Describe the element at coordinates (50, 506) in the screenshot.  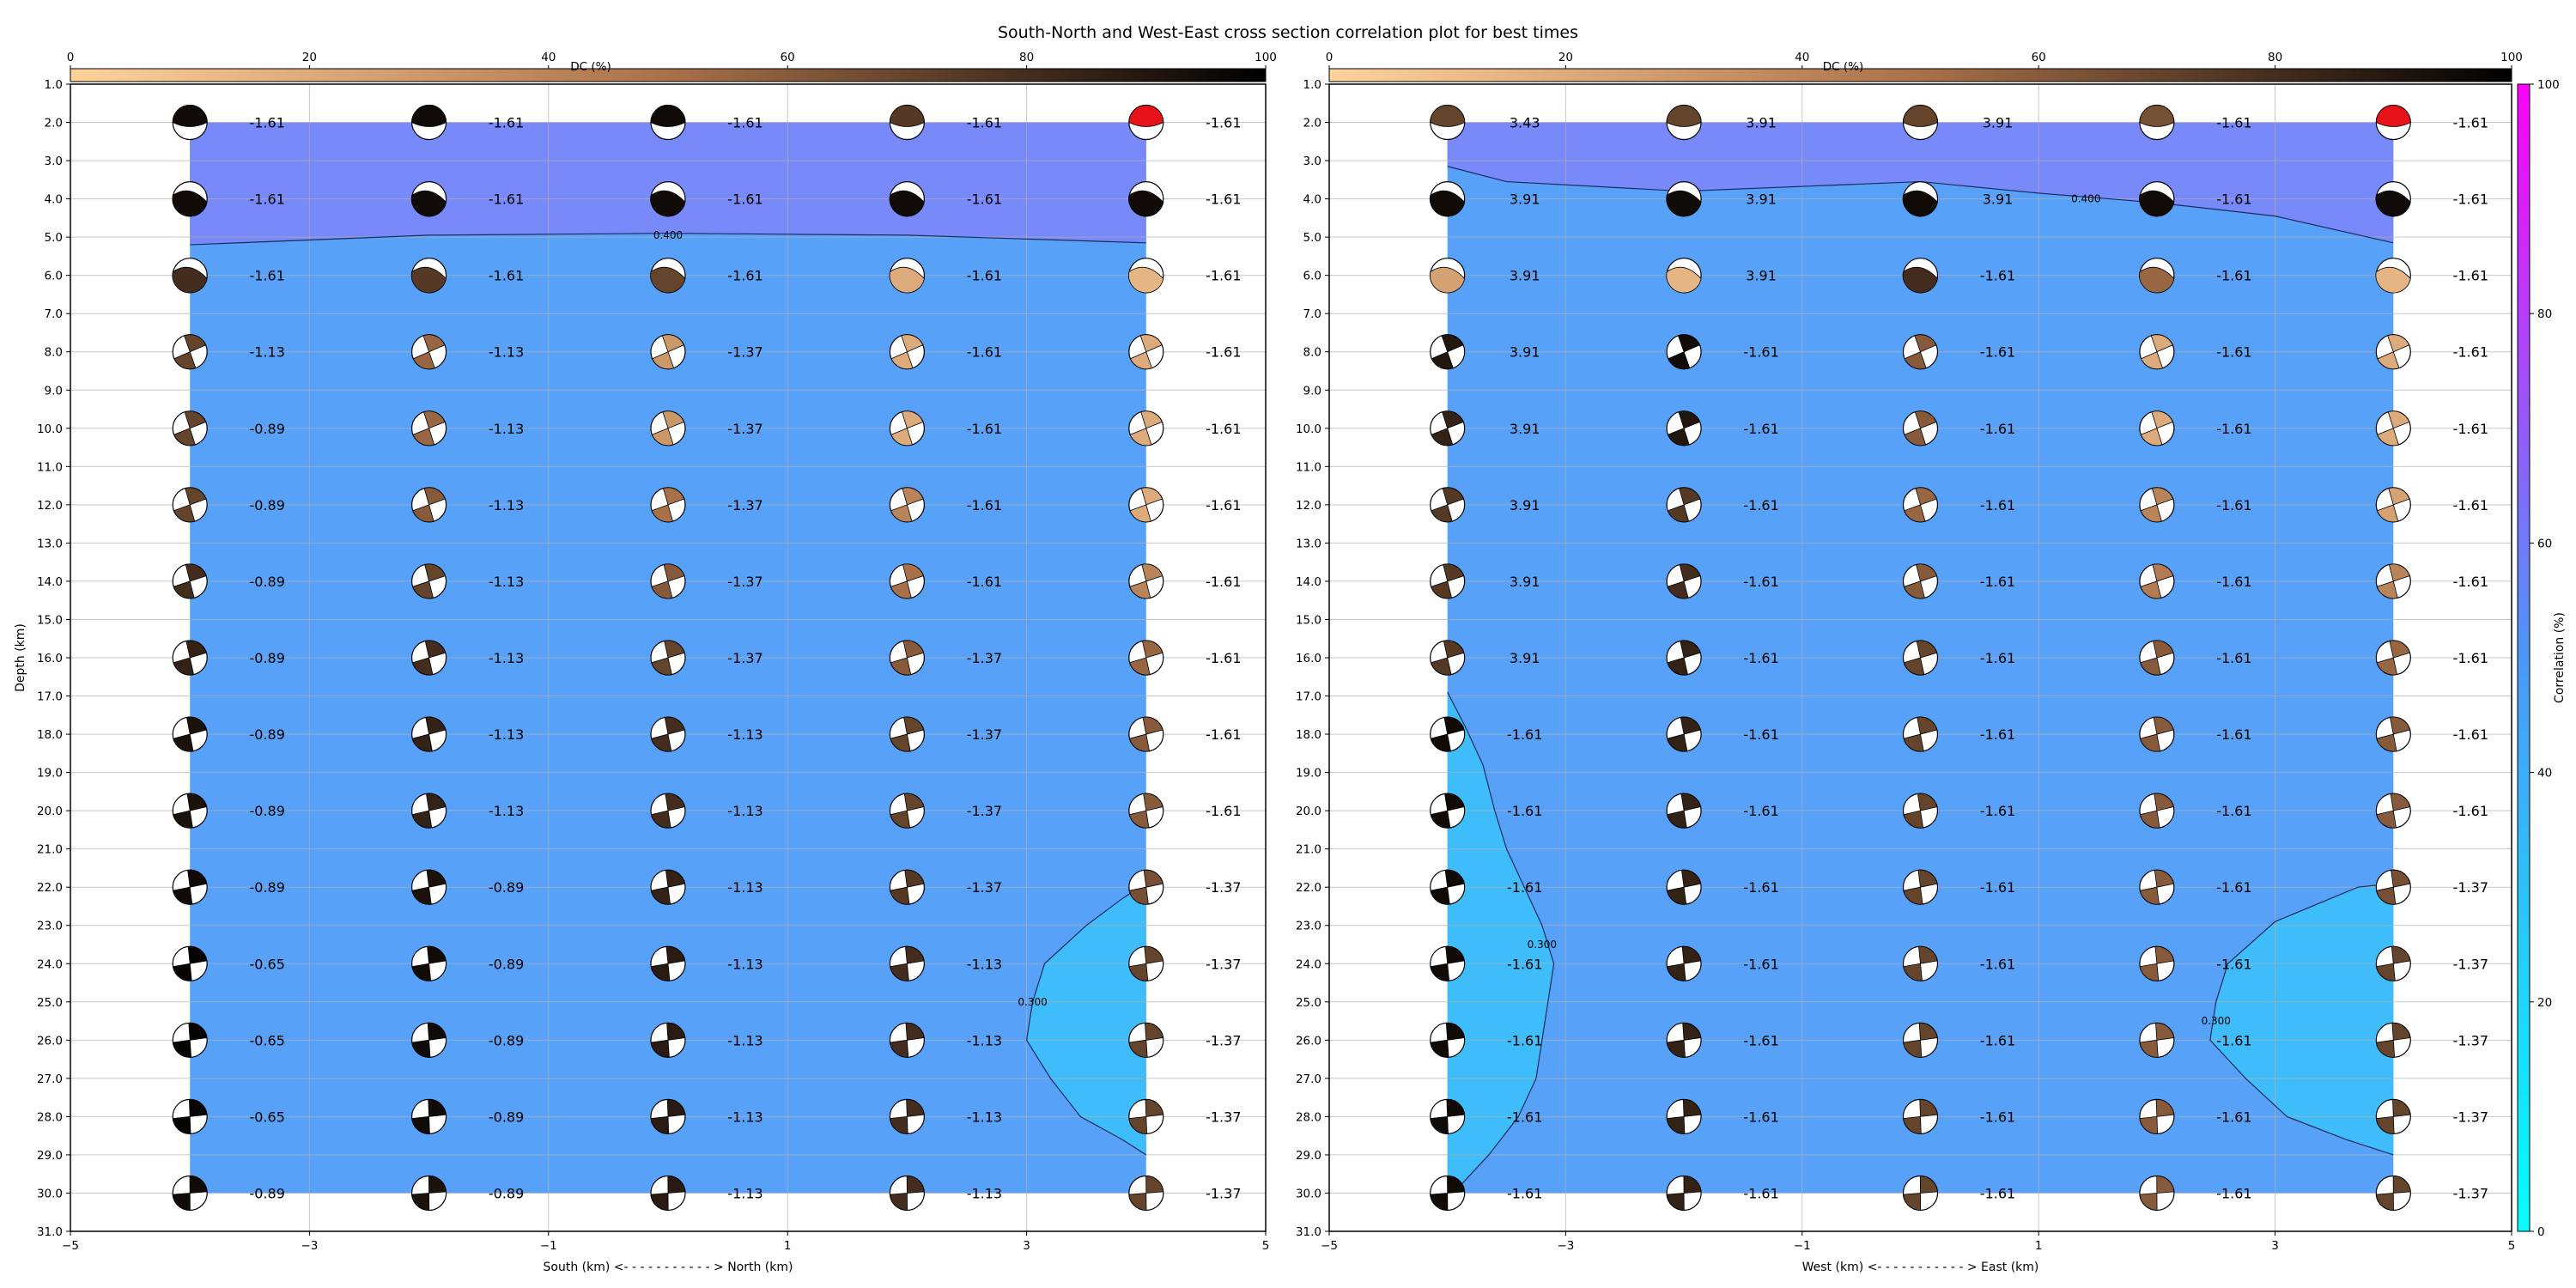
I see `y-tick-label: 12.0` at that location.